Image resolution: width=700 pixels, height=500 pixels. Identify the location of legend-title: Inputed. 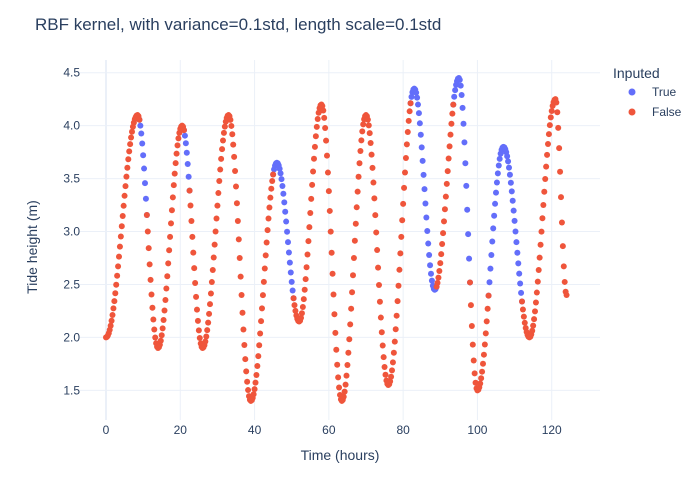
(636, 73).